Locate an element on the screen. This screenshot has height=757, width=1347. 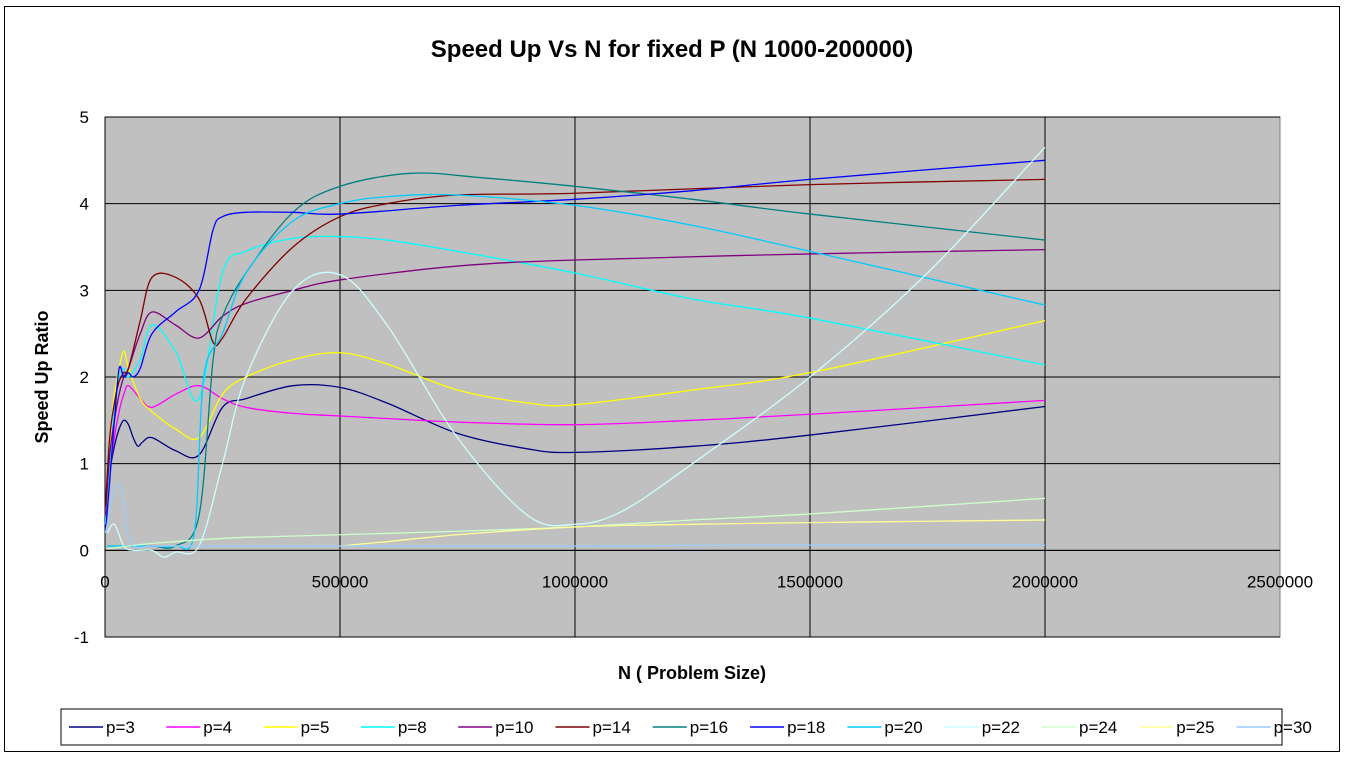
legend-label: p=20 is located at coordinates (903, 727).